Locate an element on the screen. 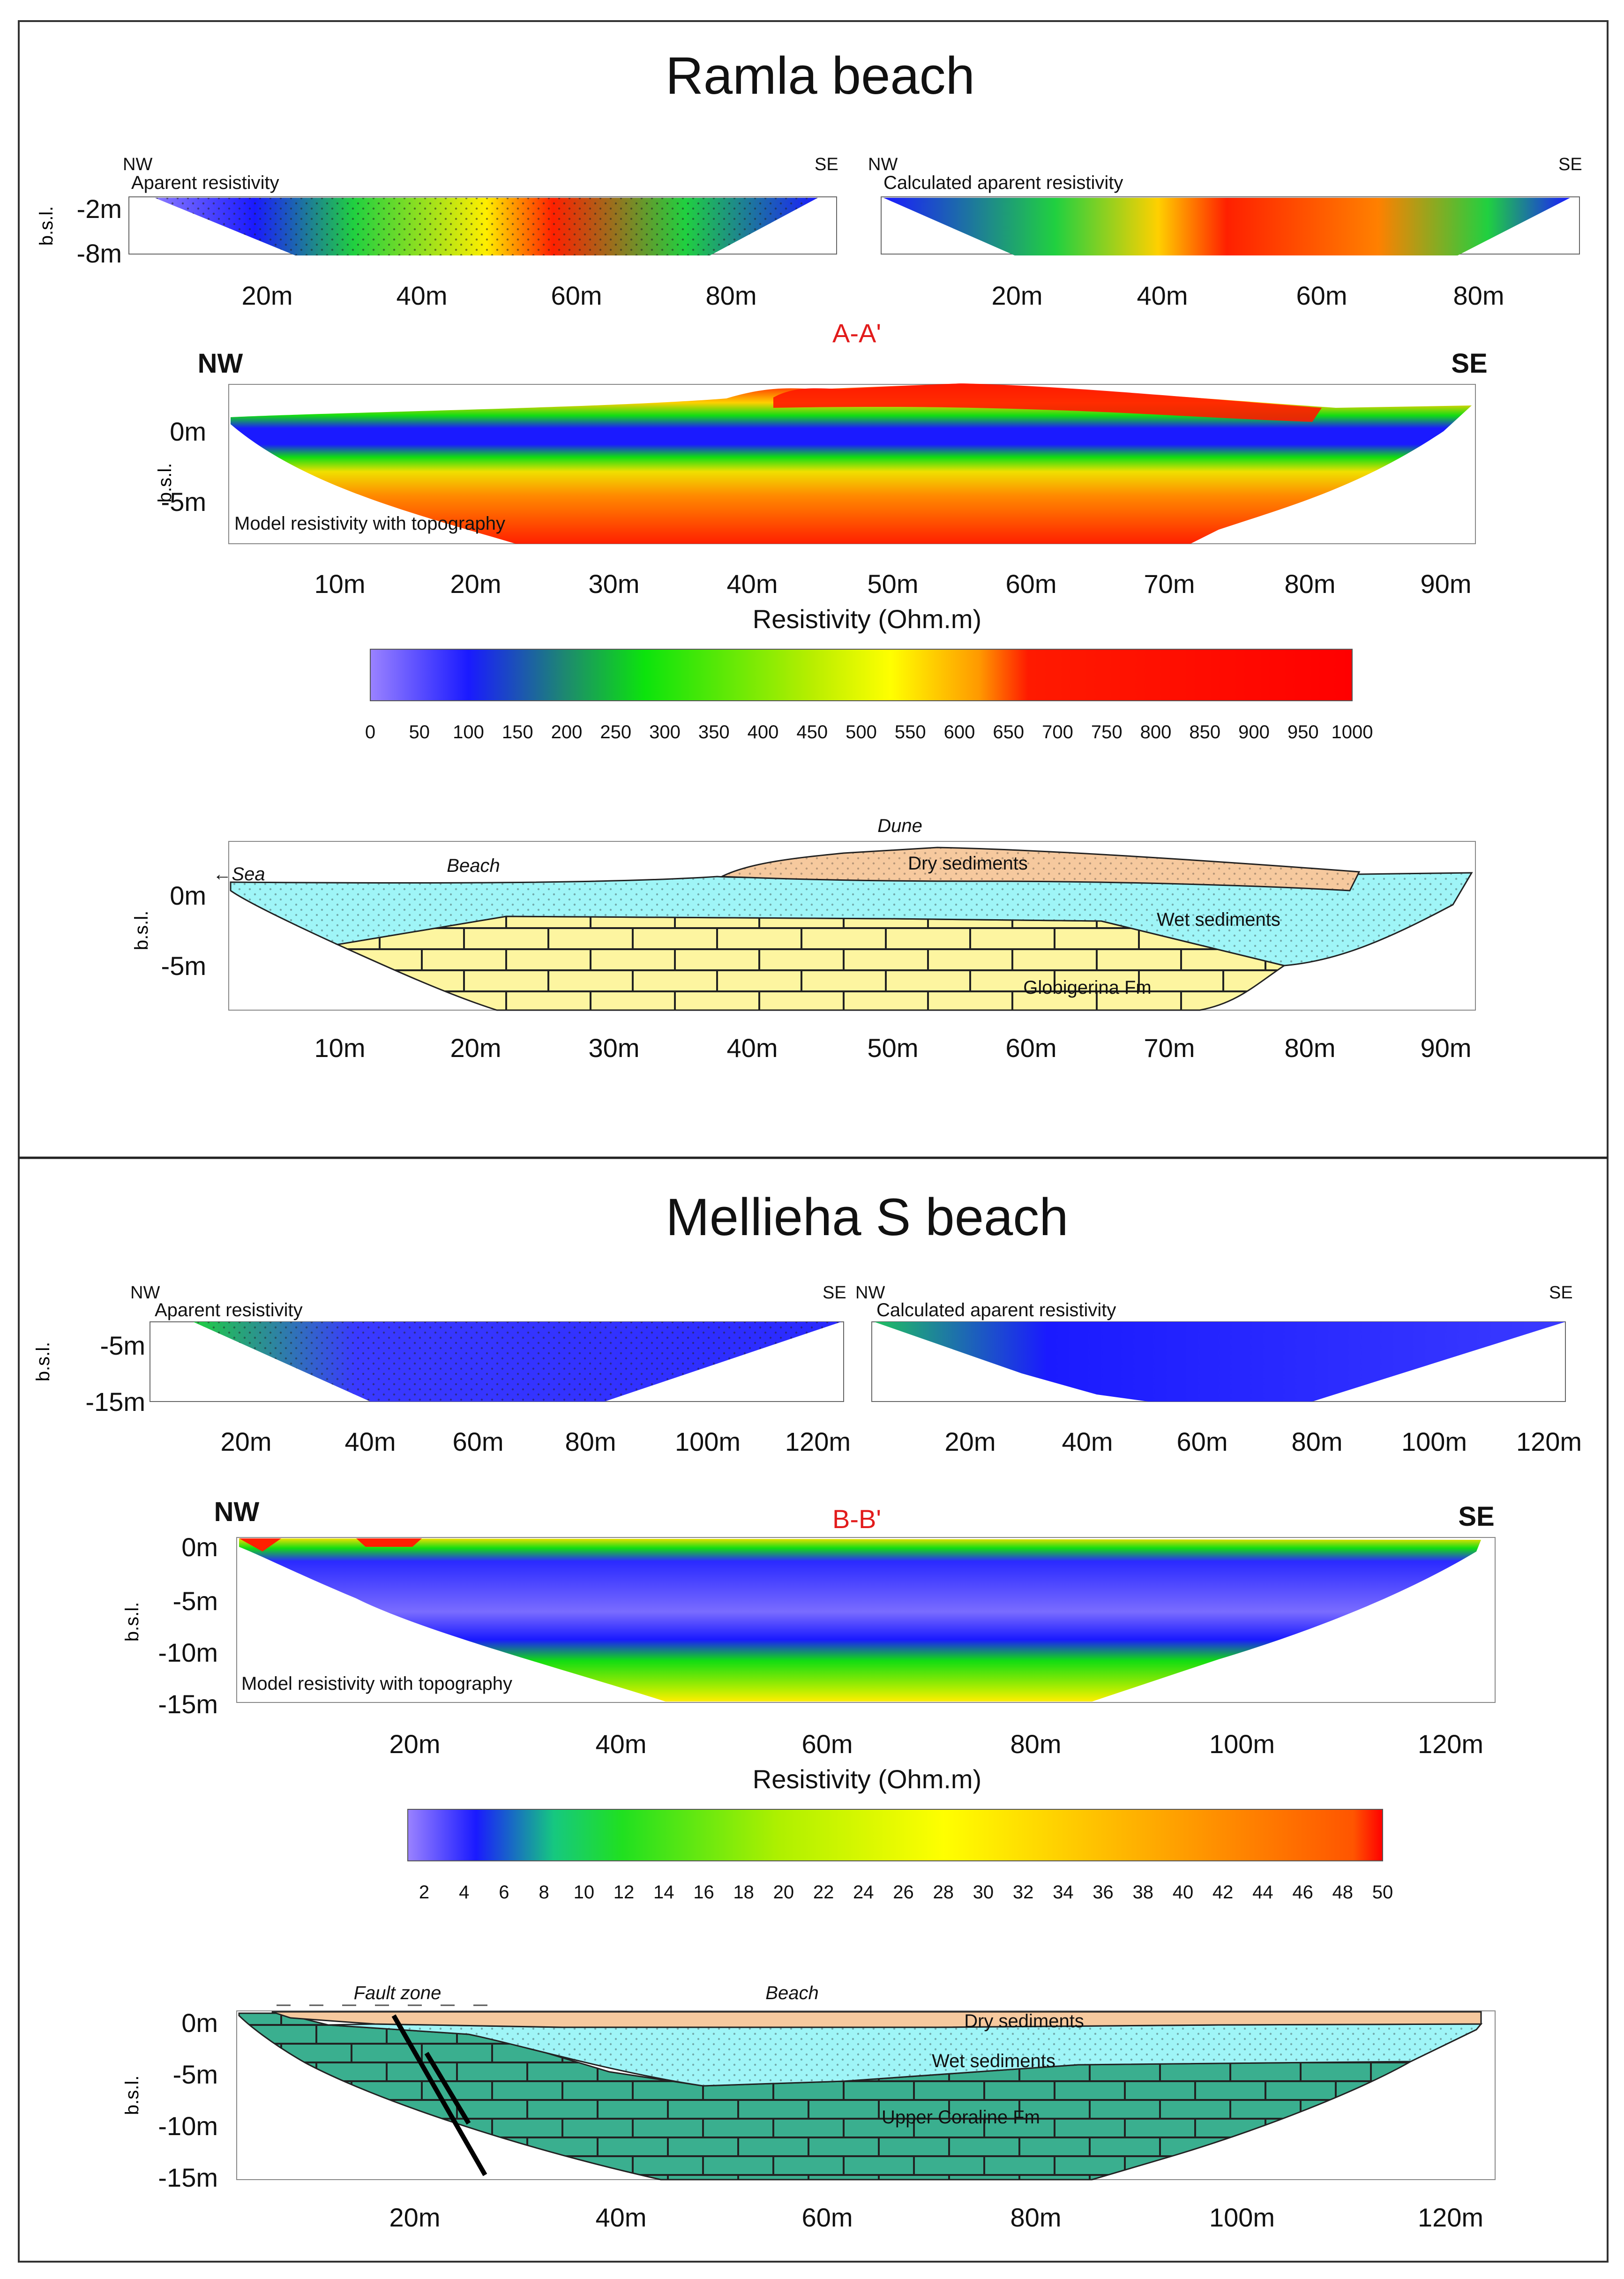 The image size is (1624, 2279). colorbar-tick-label: 22 is located at coordinates (824, 1892).